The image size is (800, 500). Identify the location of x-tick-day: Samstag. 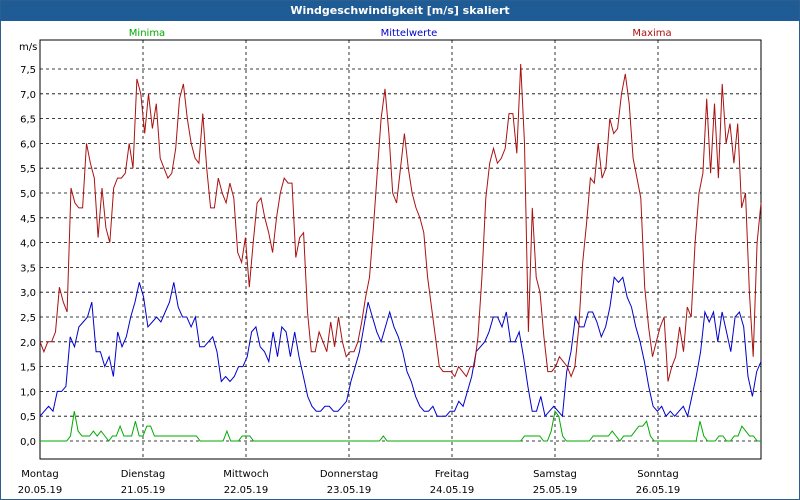
(555, 474).